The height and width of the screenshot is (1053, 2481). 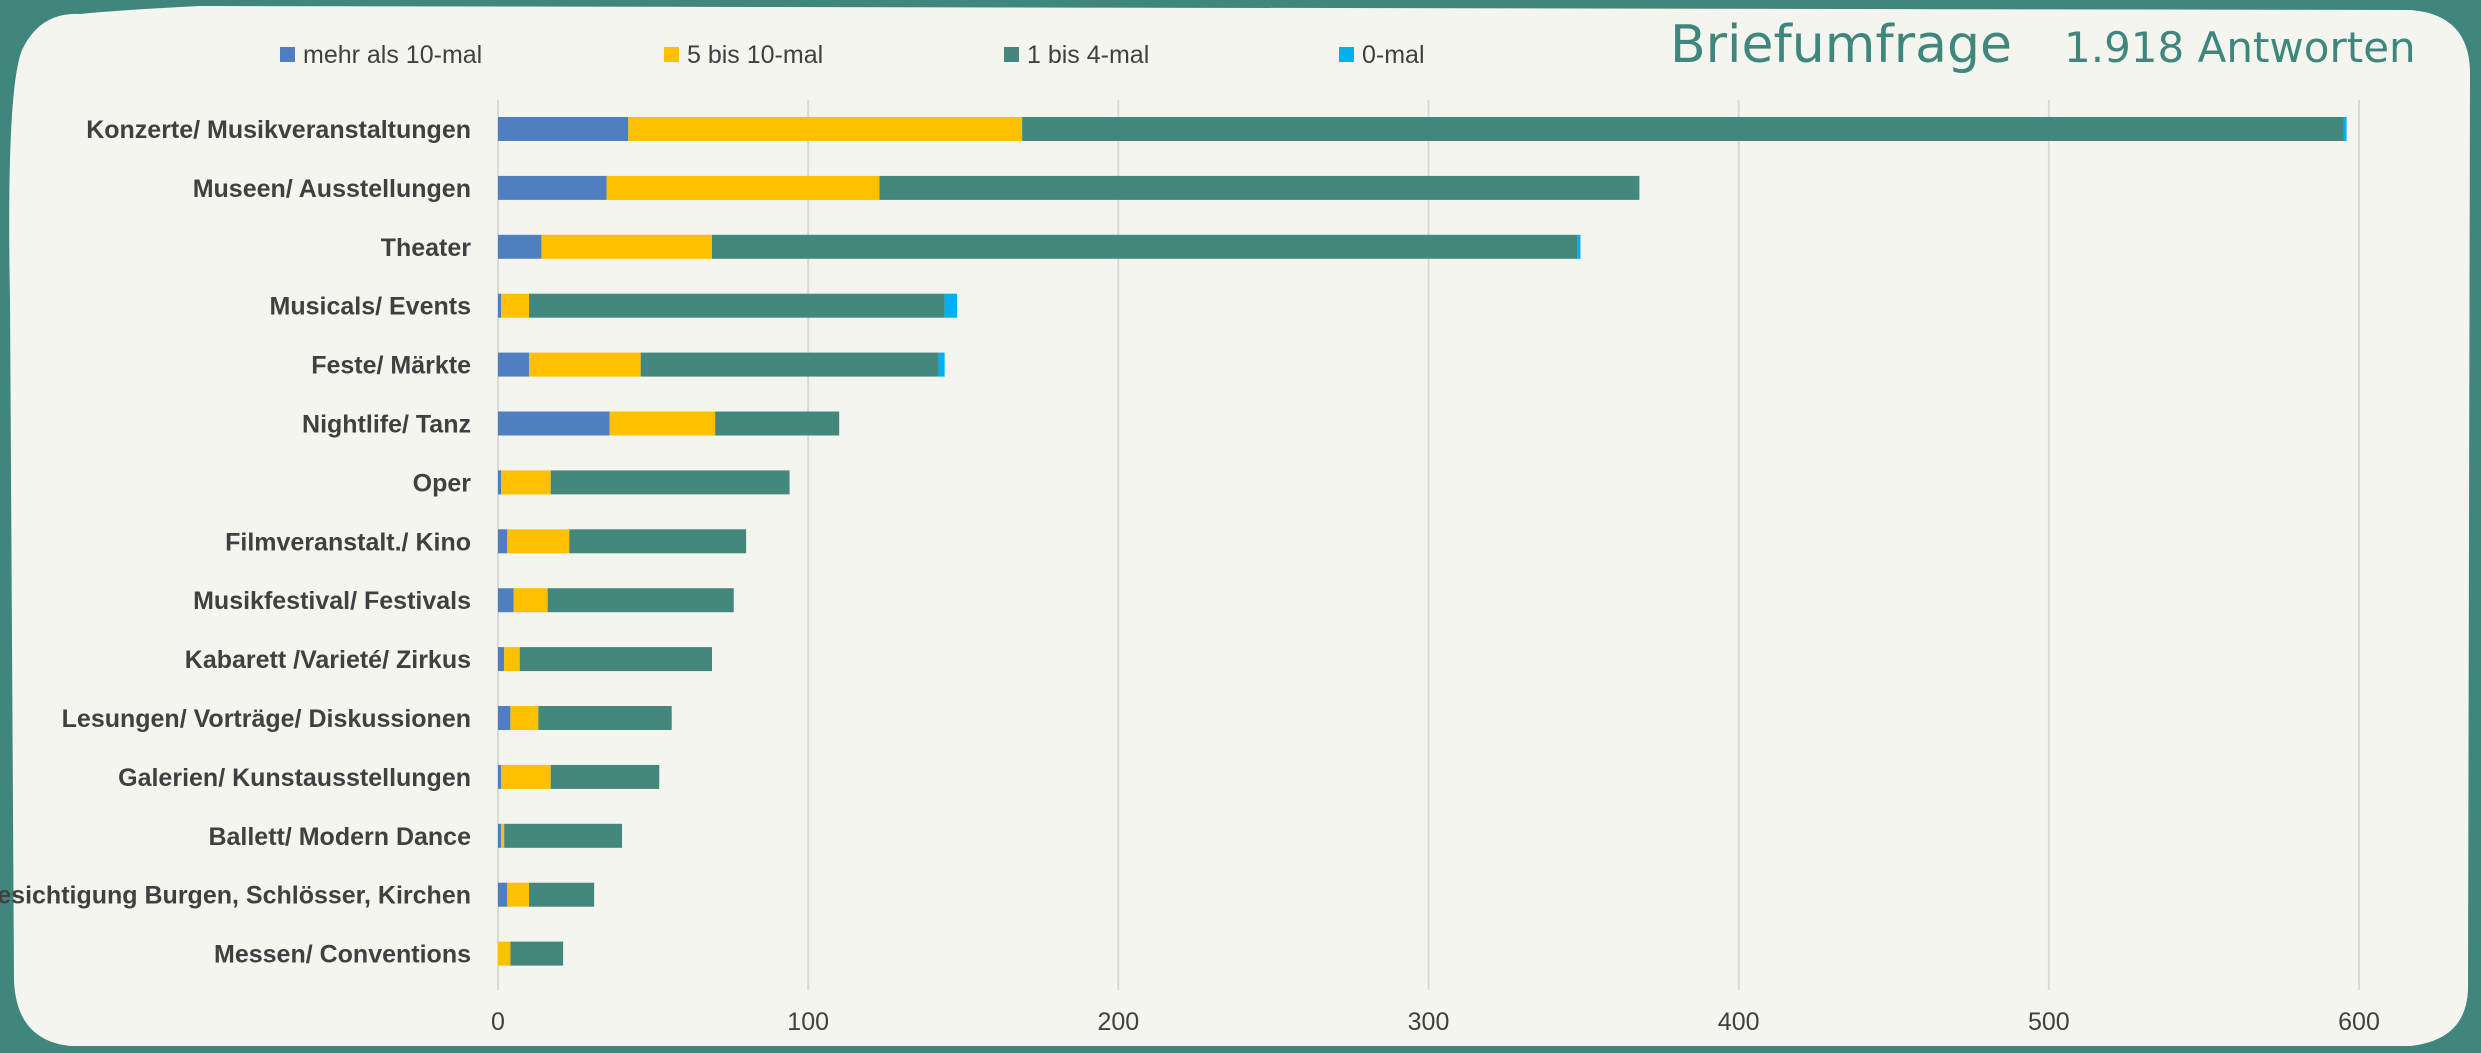 What do you see at coordinates (1118, 1022) in the screenshot?
I see `x-tick-label: 200` at bounding box center [1118, 1022].